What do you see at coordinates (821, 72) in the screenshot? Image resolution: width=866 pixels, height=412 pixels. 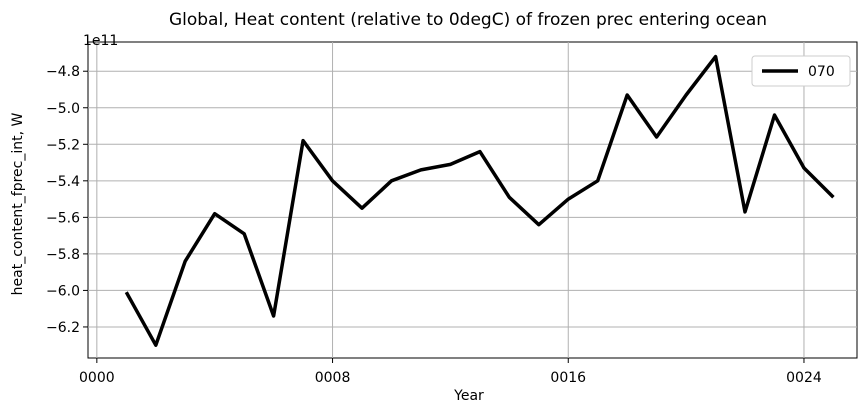 I see `legend-label-070: 070` at bounding box center [821, 72].